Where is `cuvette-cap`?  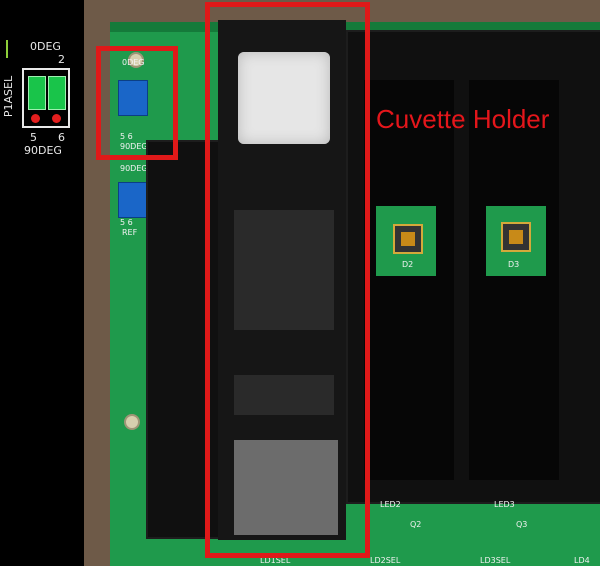 cuvette-cap is located at coordinates (284, 98).